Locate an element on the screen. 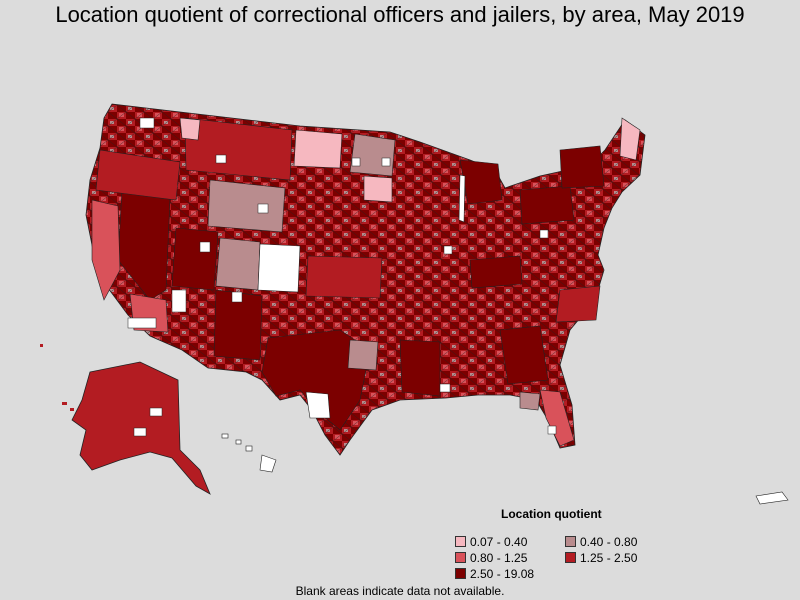  region-colorado-west is located at coordinates (238, 264).